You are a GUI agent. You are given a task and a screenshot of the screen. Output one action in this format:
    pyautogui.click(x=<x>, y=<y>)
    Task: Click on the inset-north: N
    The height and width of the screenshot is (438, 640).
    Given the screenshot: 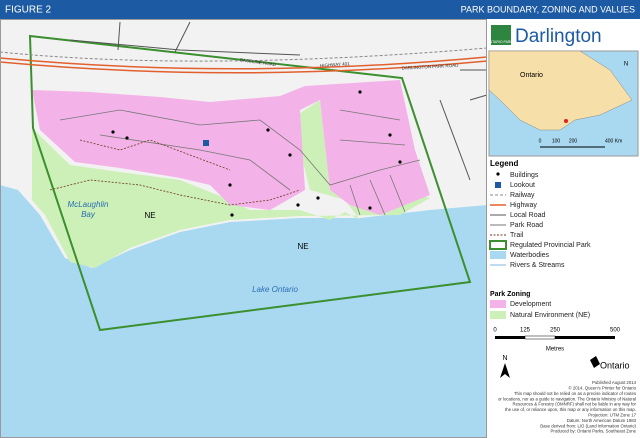 What is the action you would take?
    pyautogui.click(x=626, y=65)
    